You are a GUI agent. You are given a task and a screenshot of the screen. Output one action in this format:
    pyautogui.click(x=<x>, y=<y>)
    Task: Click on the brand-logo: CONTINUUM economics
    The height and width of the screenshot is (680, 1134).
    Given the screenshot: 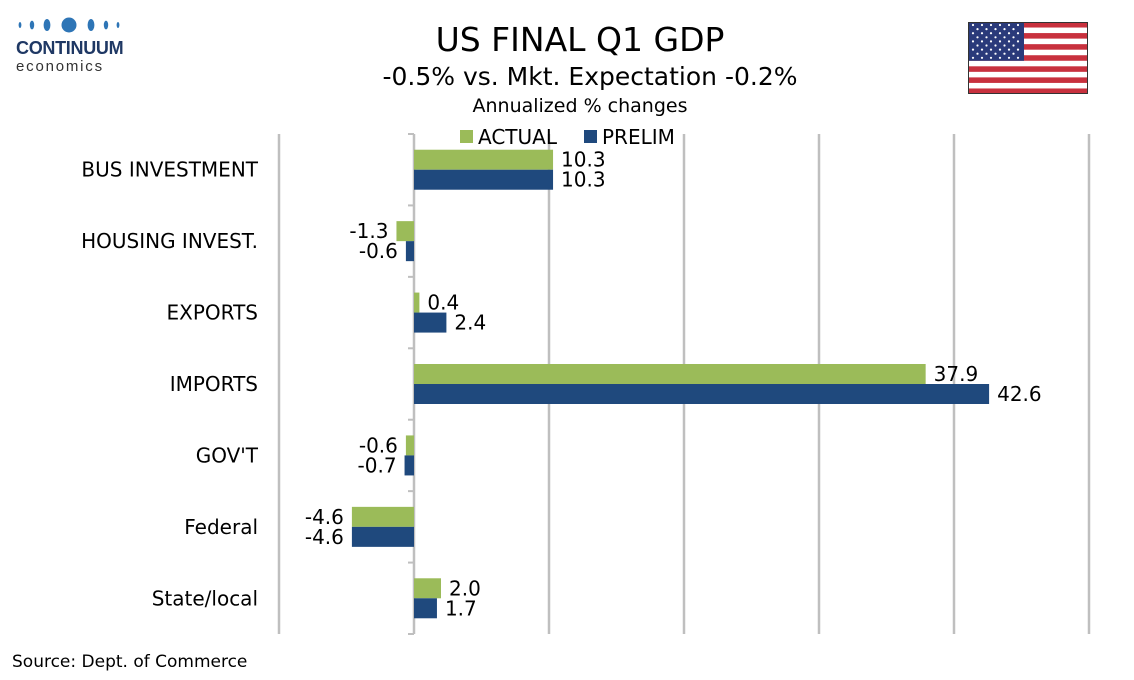 What is the action you would take?
    pyautogui.click(x=77, y=45)
    